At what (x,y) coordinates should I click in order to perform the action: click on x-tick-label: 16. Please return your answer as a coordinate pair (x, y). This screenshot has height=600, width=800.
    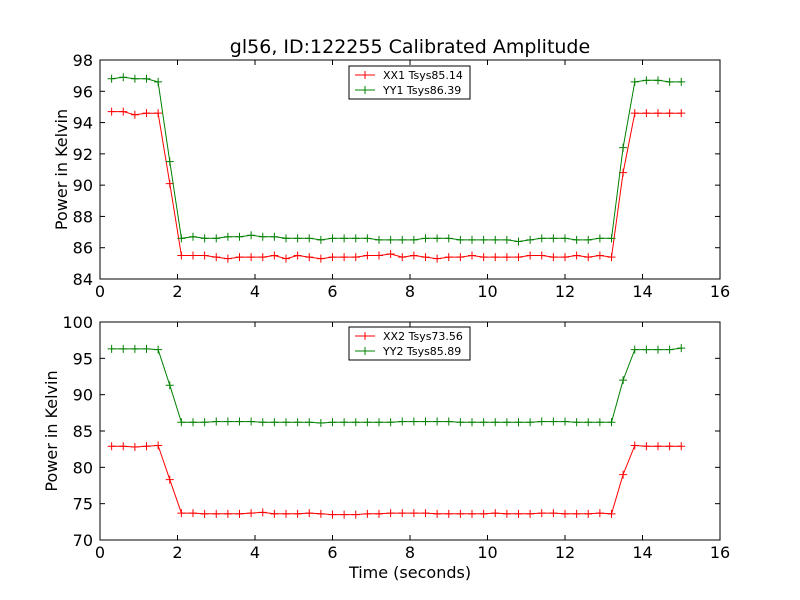
    Looking at the image, I should click on (720, 552).